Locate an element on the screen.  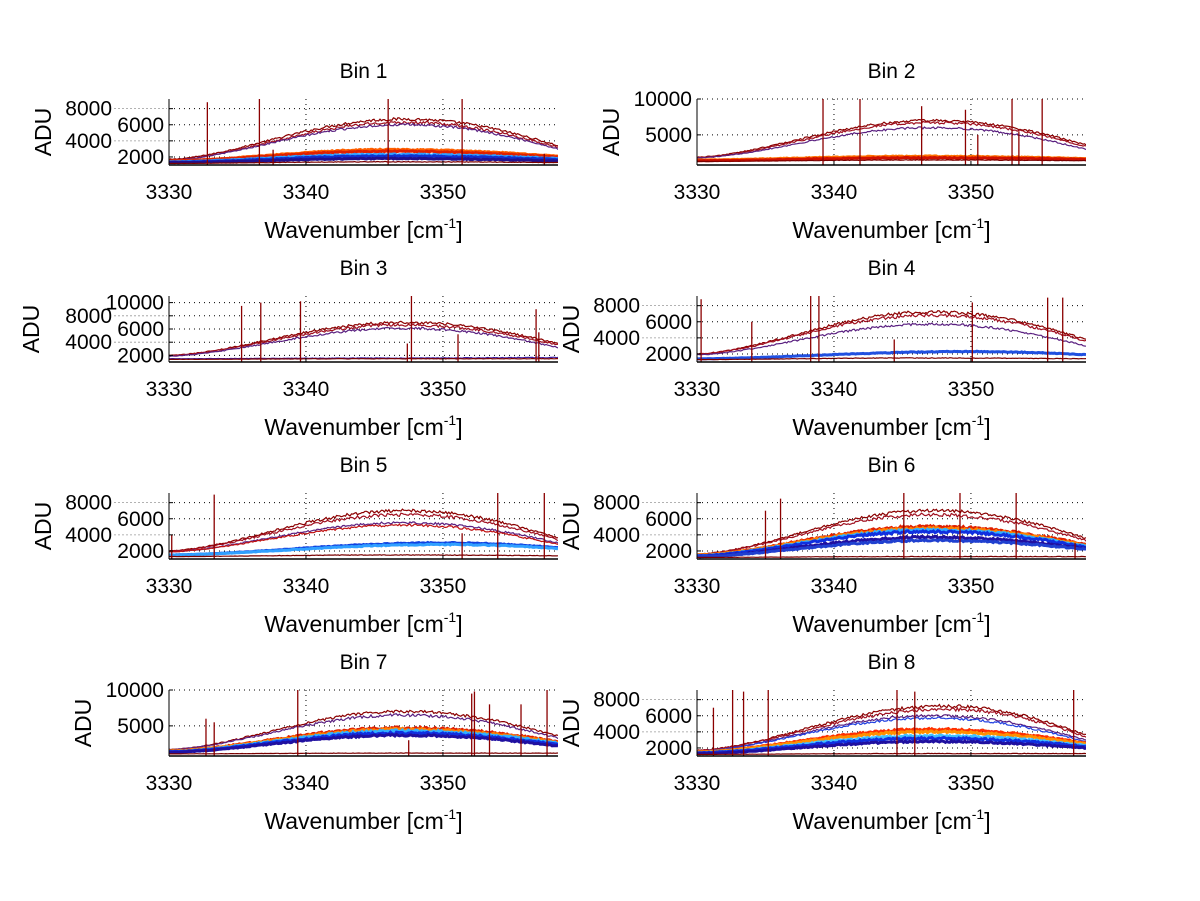
subplot-title: Bin 1 is located at coordinates (364, 71).